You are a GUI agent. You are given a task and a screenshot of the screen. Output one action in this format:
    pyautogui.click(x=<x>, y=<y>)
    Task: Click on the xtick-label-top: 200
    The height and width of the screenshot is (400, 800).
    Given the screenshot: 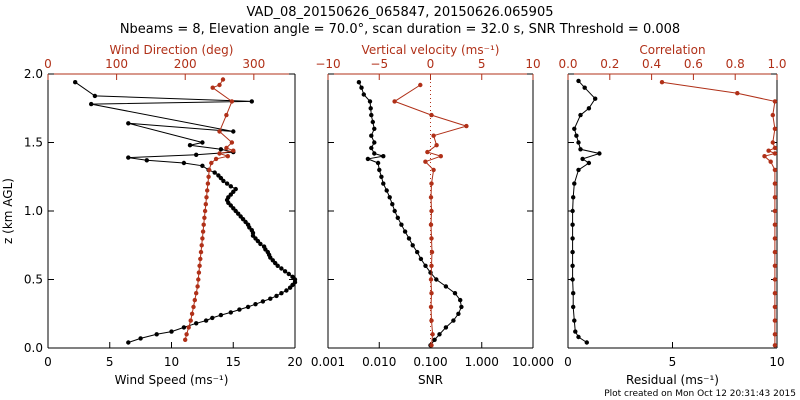 What is the action you would take?
    pyautogui.click(x=185, y=64)
    